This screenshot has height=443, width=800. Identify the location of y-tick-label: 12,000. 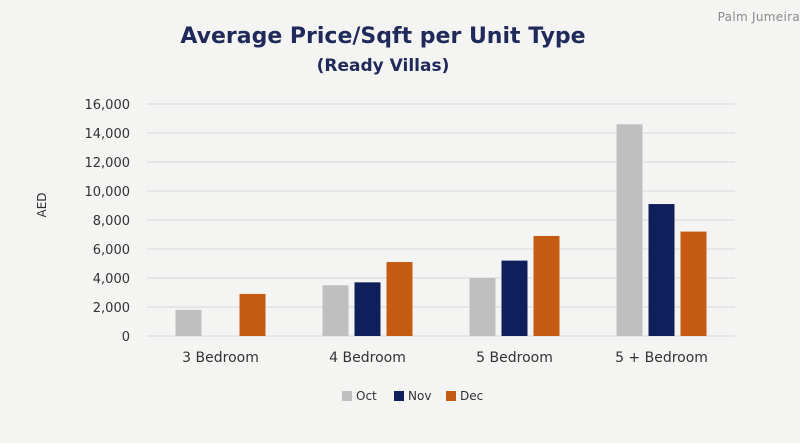
(108, 163).